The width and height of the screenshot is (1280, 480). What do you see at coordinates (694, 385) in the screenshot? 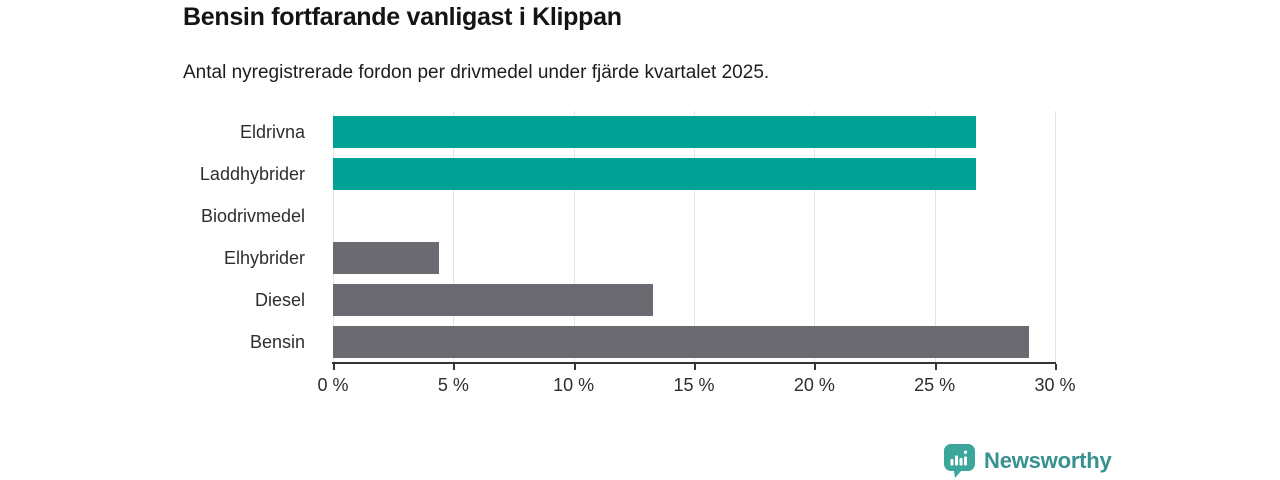
I see `x-tick-label: 15 %` at bounding box center [694, 385].